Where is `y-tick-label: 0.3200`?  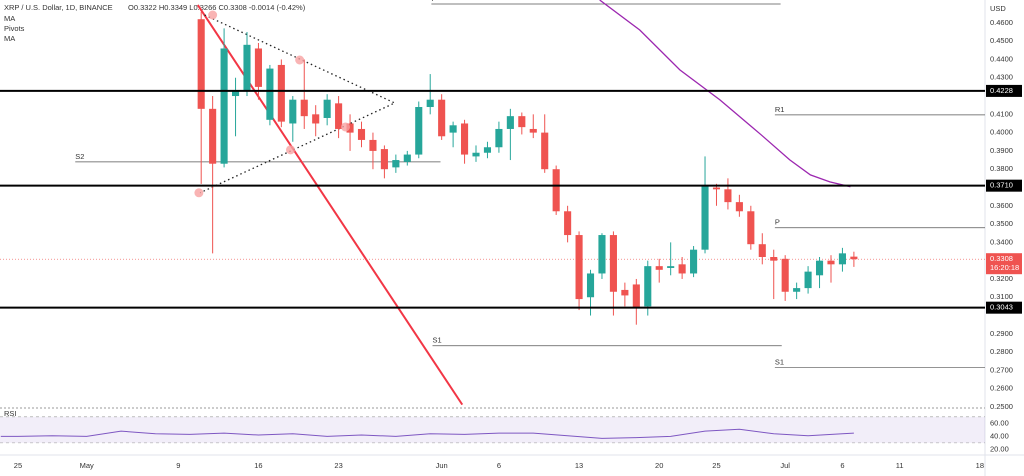
y-tick-label: 0.3200 is located at coordinates (1001, 278).